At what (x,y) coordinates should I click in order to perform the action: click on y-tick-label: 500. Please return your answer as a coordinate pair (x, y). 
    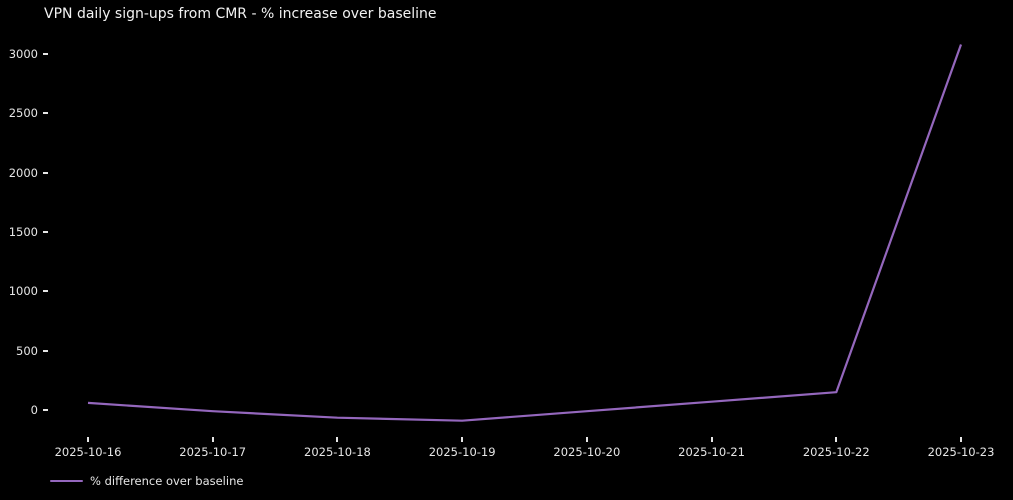
    Looking at the image, I should click on (27, 350).